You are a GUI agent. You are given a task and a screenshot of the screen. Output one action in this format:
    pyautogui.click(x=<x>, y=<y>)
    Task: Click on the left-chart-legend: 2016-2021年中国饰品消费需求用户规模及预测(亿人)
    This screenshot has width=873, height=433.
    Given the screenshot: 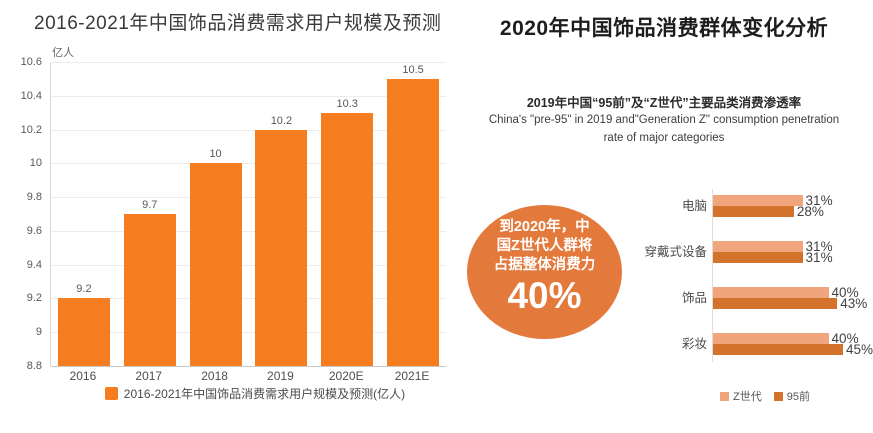 What is the action you would take?
    pyautogui.click(x=255, y=393)
    